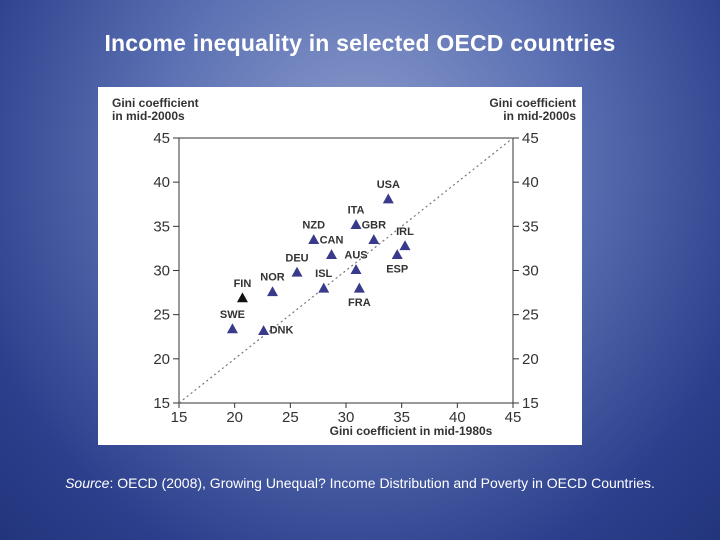 This screenshot has height=540, width=720. I want to click on y-tick-label-left: 35, so click(161, 226).